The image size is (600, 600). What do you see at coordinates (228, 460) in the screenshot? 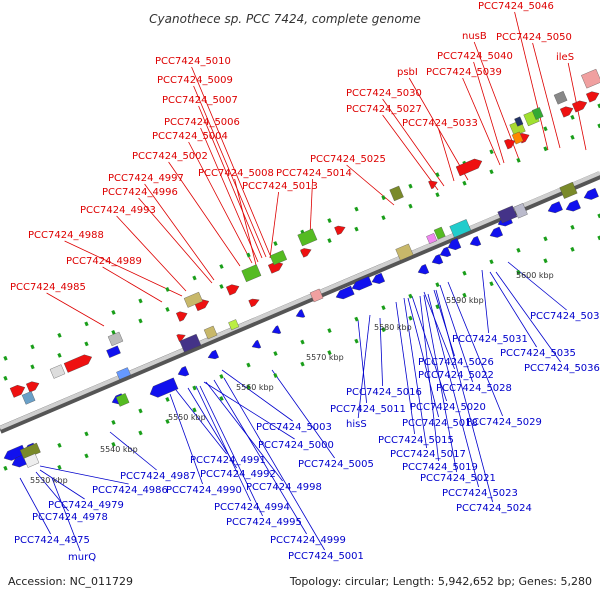
I see `gene-label-lower: PCC7424_4991` at bounding box center [228, 460].